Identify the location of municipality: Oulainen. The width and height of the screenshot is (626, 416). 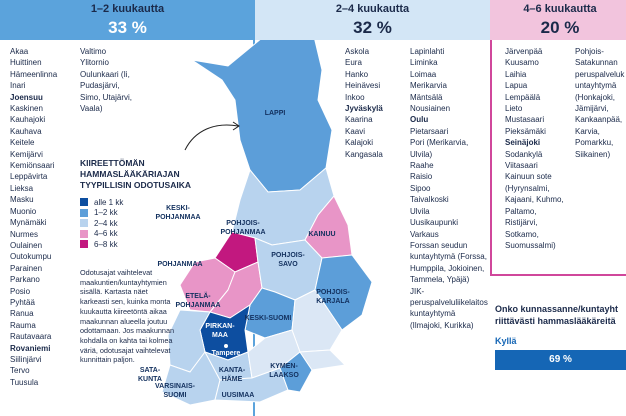
(26, 245).